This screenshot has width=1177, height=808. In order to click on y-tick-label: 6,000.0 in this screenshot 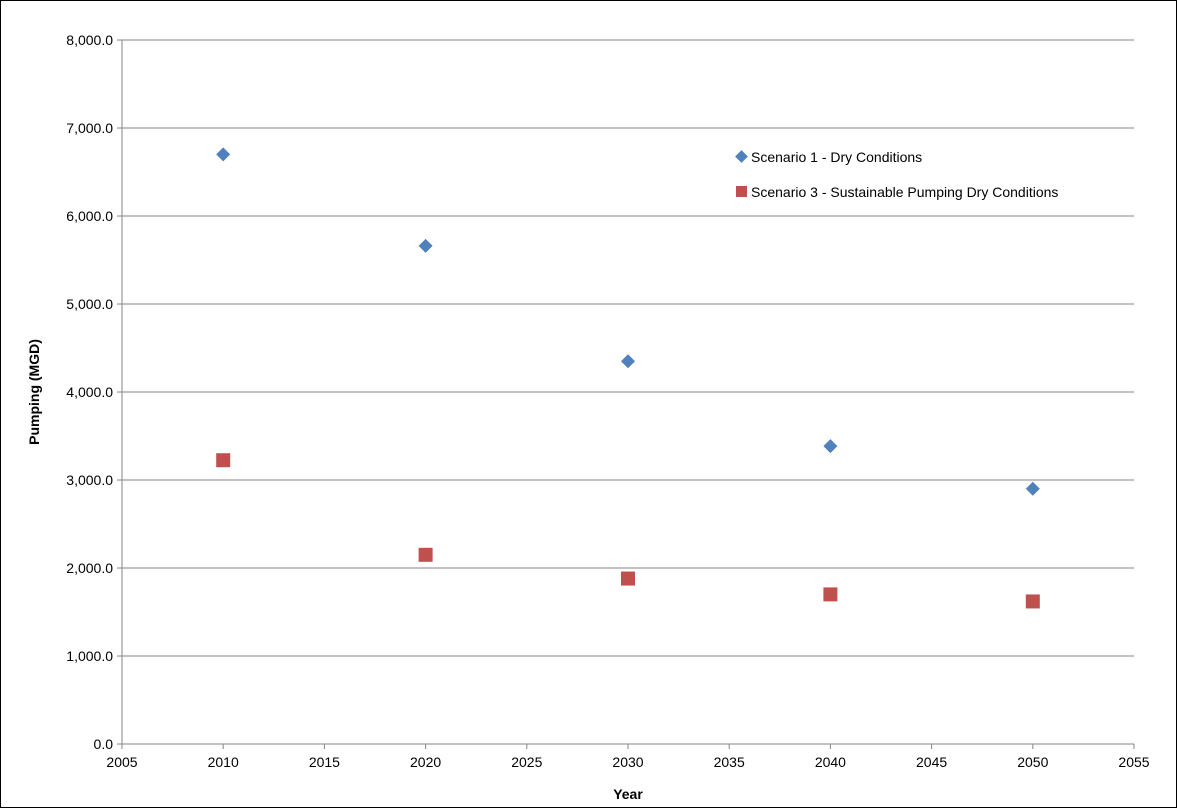, I will do `click(89, 216)`.